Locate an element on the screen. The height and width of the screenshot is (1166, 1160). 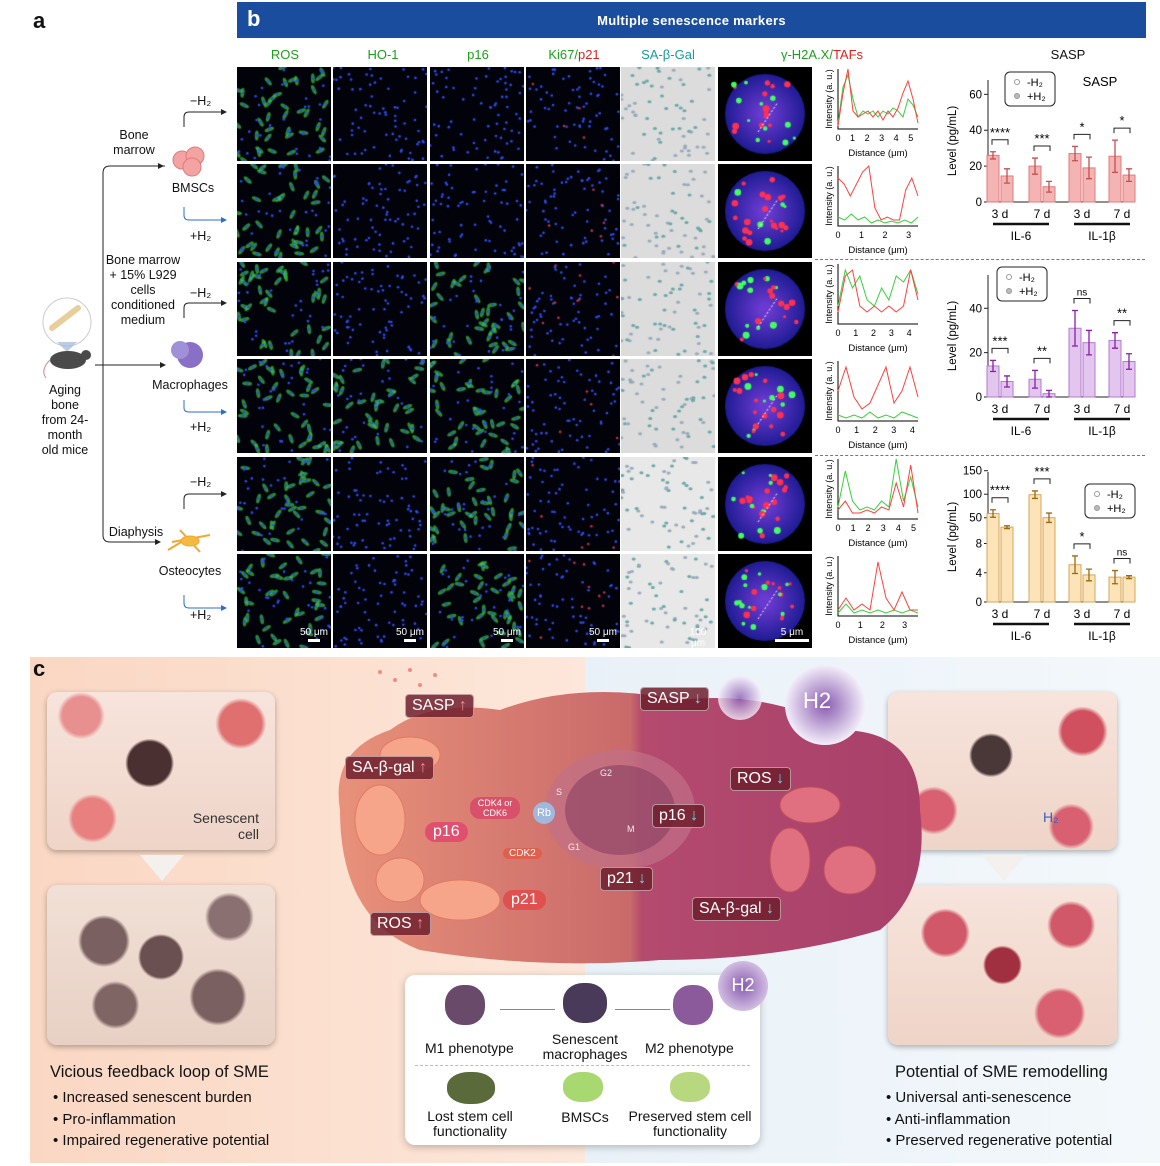
panel-b-header: b Multiple senescence markers is located at coordinates (691, 20).